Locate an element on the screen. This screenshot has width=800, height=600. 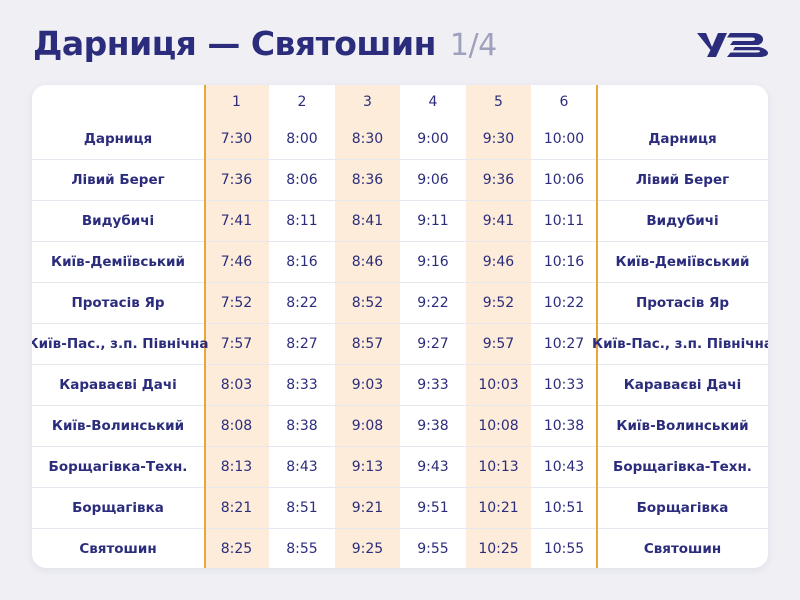
departure-time: 8:00 is located at coordinates (302, 138).